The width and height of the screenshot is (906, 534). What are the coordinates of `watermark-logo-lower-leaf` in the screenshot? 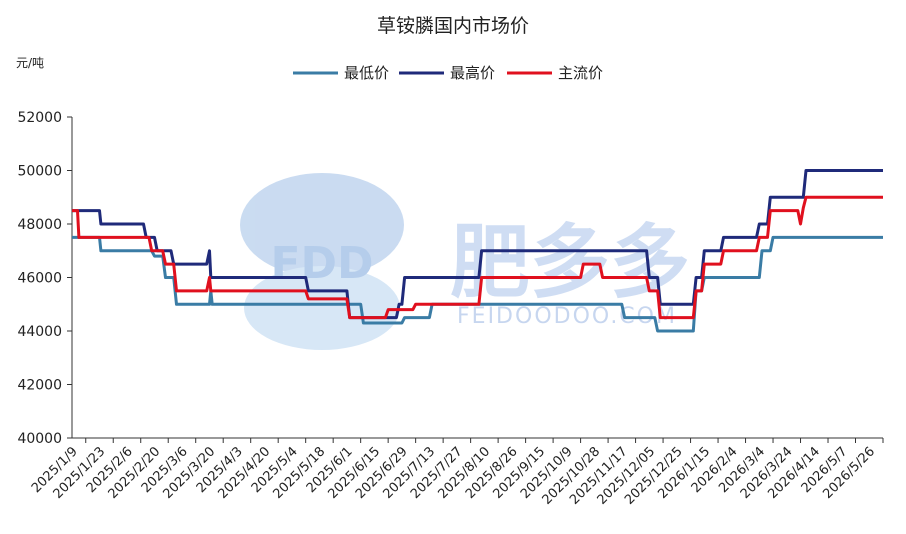 It's located at (322, 308).